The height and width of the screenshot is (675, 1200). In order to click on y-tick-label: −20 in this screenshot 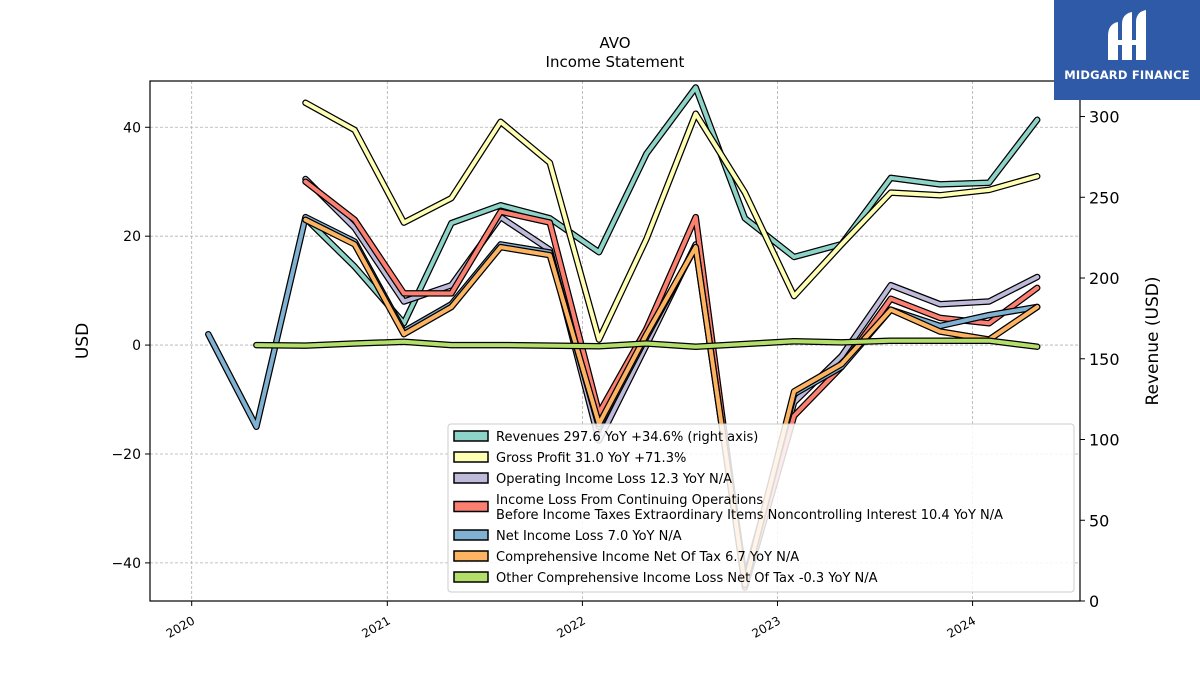, I will do `click(126, 455)`.